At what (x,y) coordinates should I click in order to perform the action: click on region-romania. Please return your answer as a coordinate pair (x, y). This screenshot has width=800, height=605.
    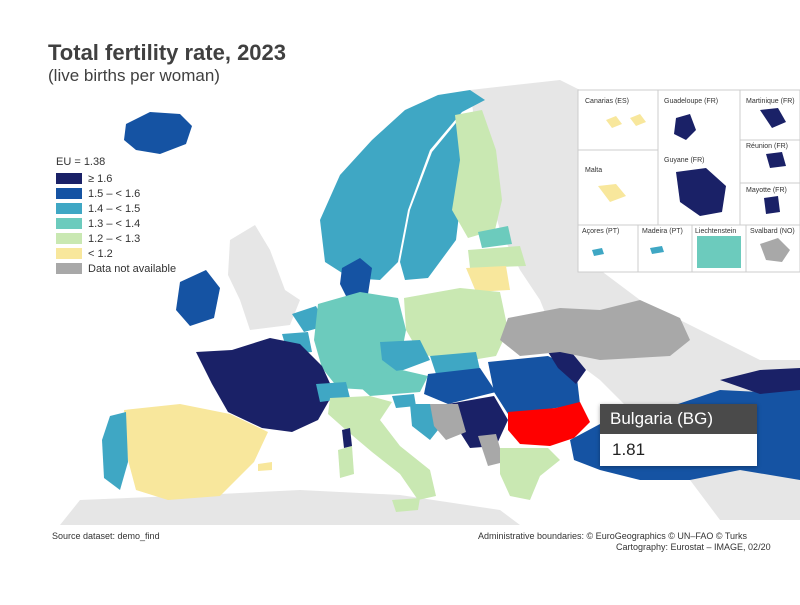
    Looking at the image, I should click on (534, 385).